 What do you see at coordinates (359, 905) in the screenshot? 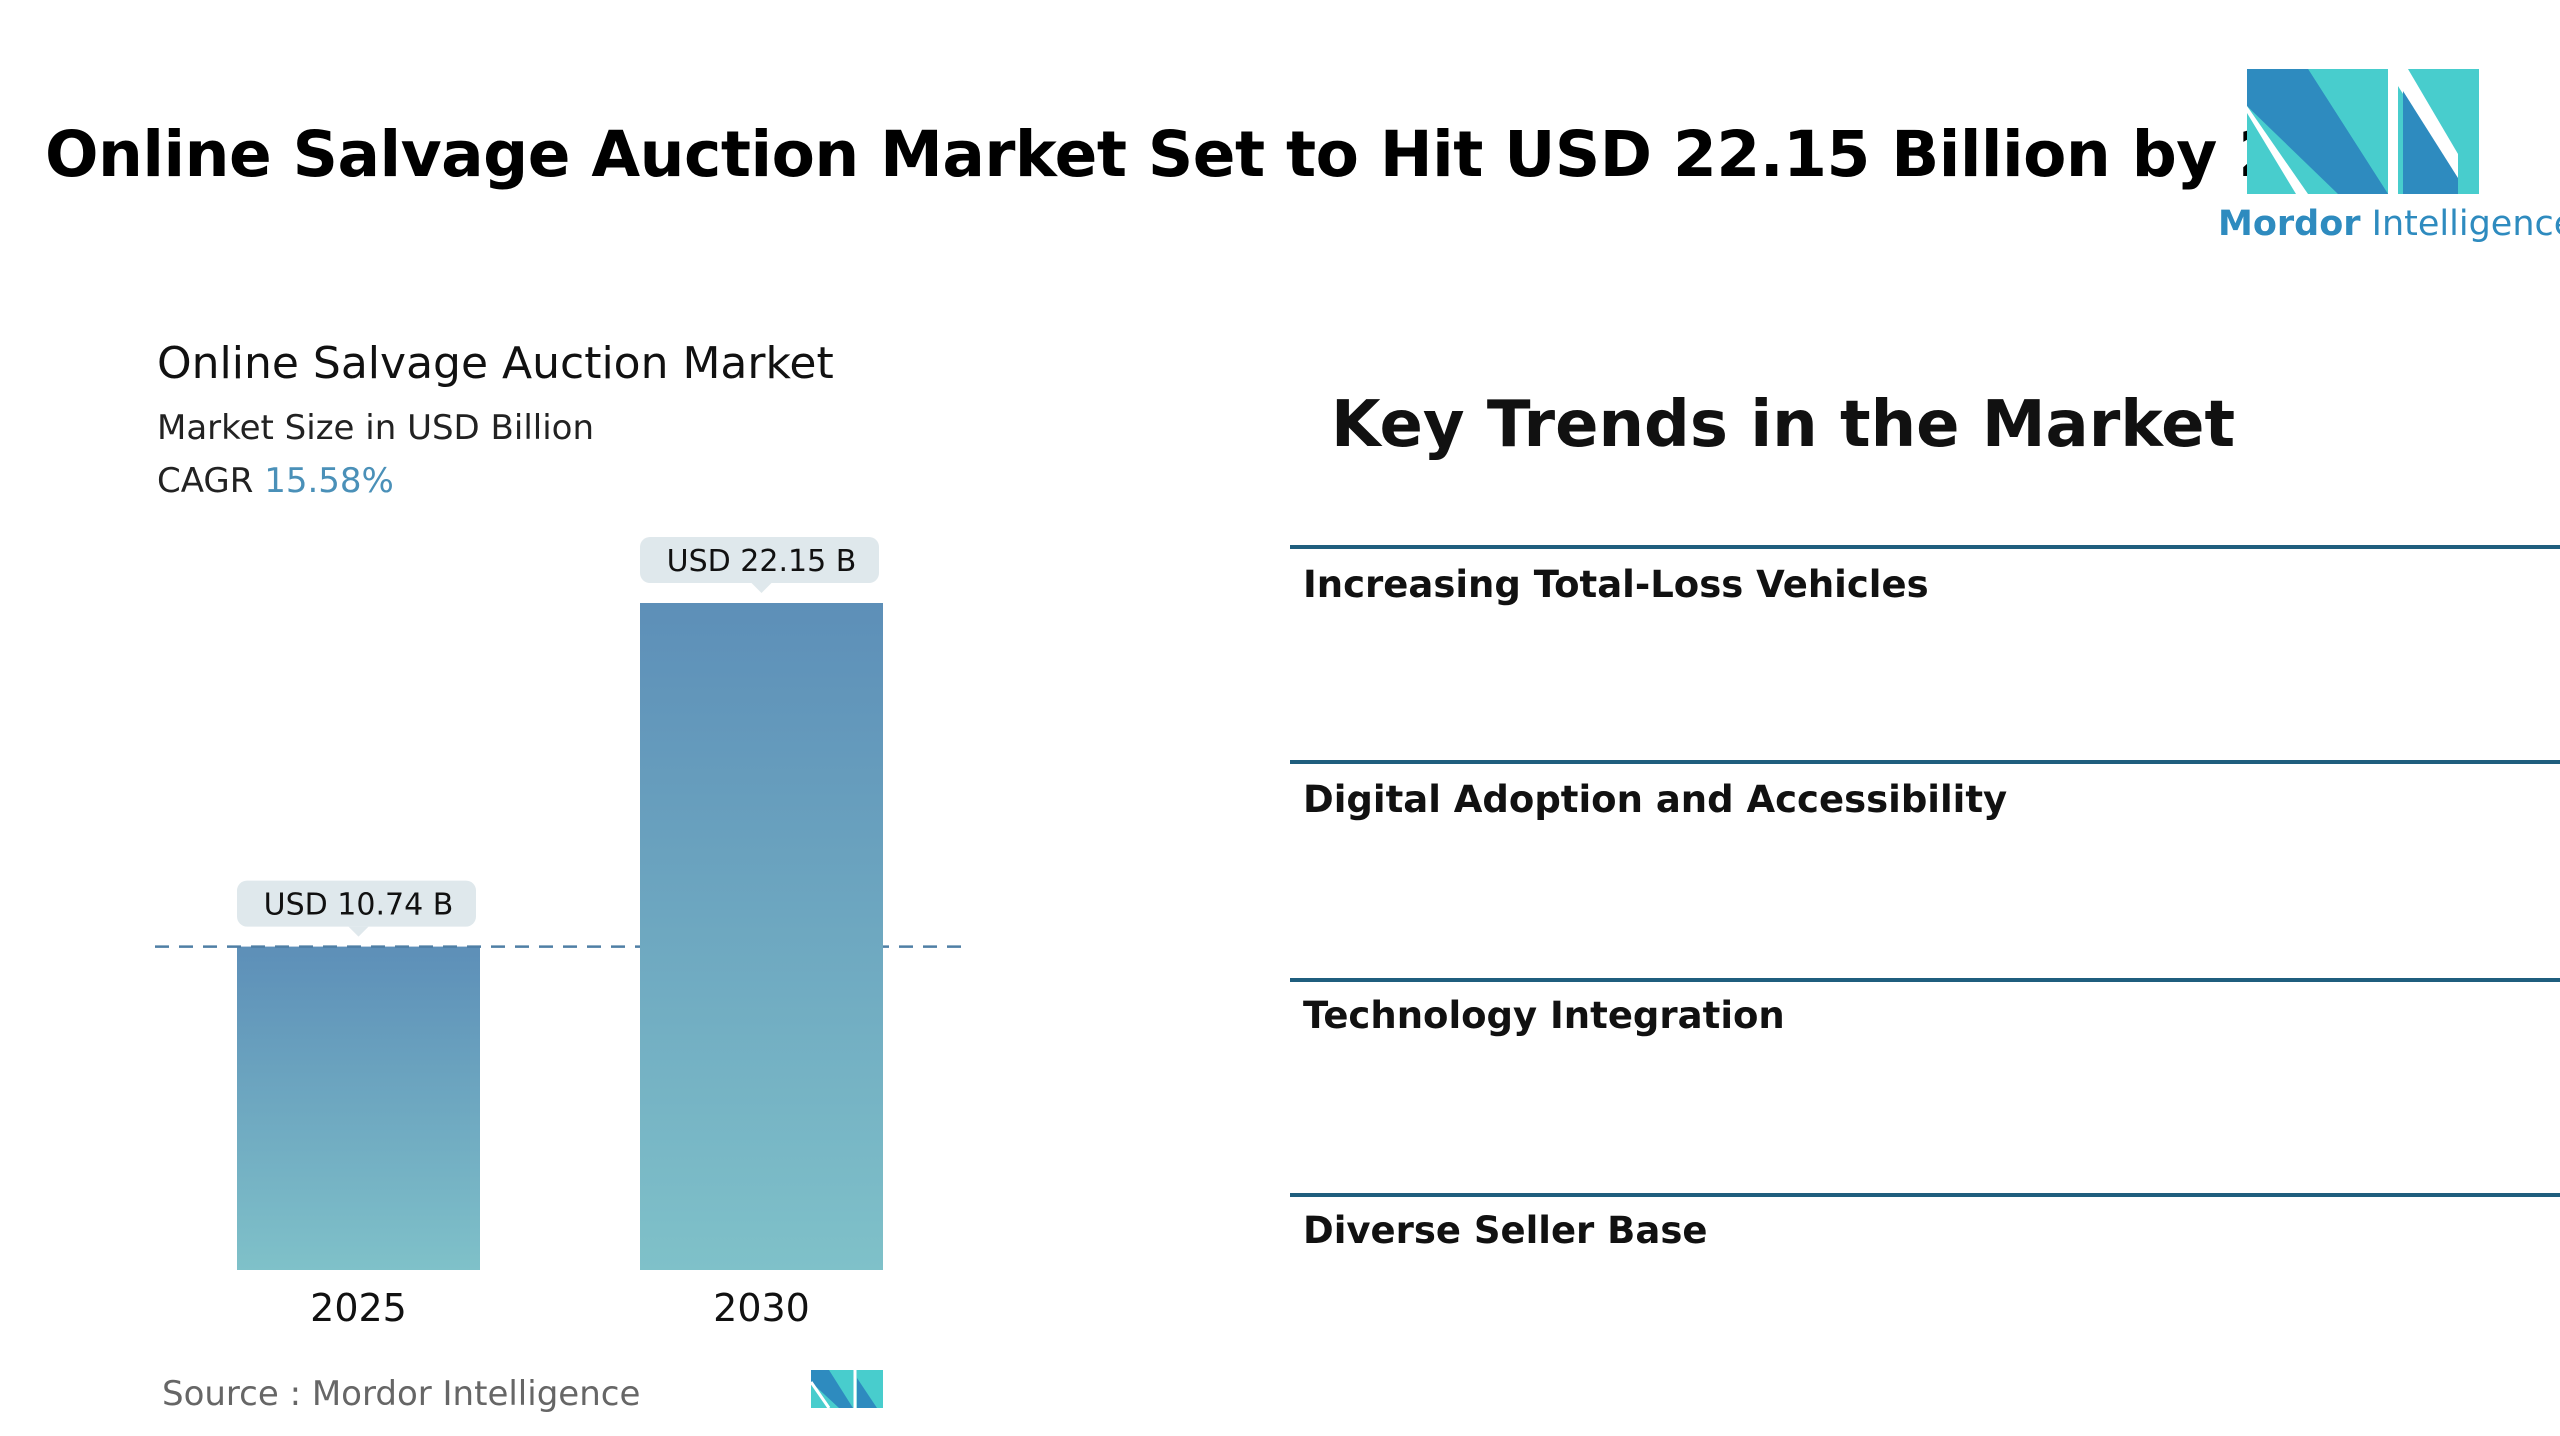
I see `data-label: USD 10.74 B` at bounding box center [359, 905].